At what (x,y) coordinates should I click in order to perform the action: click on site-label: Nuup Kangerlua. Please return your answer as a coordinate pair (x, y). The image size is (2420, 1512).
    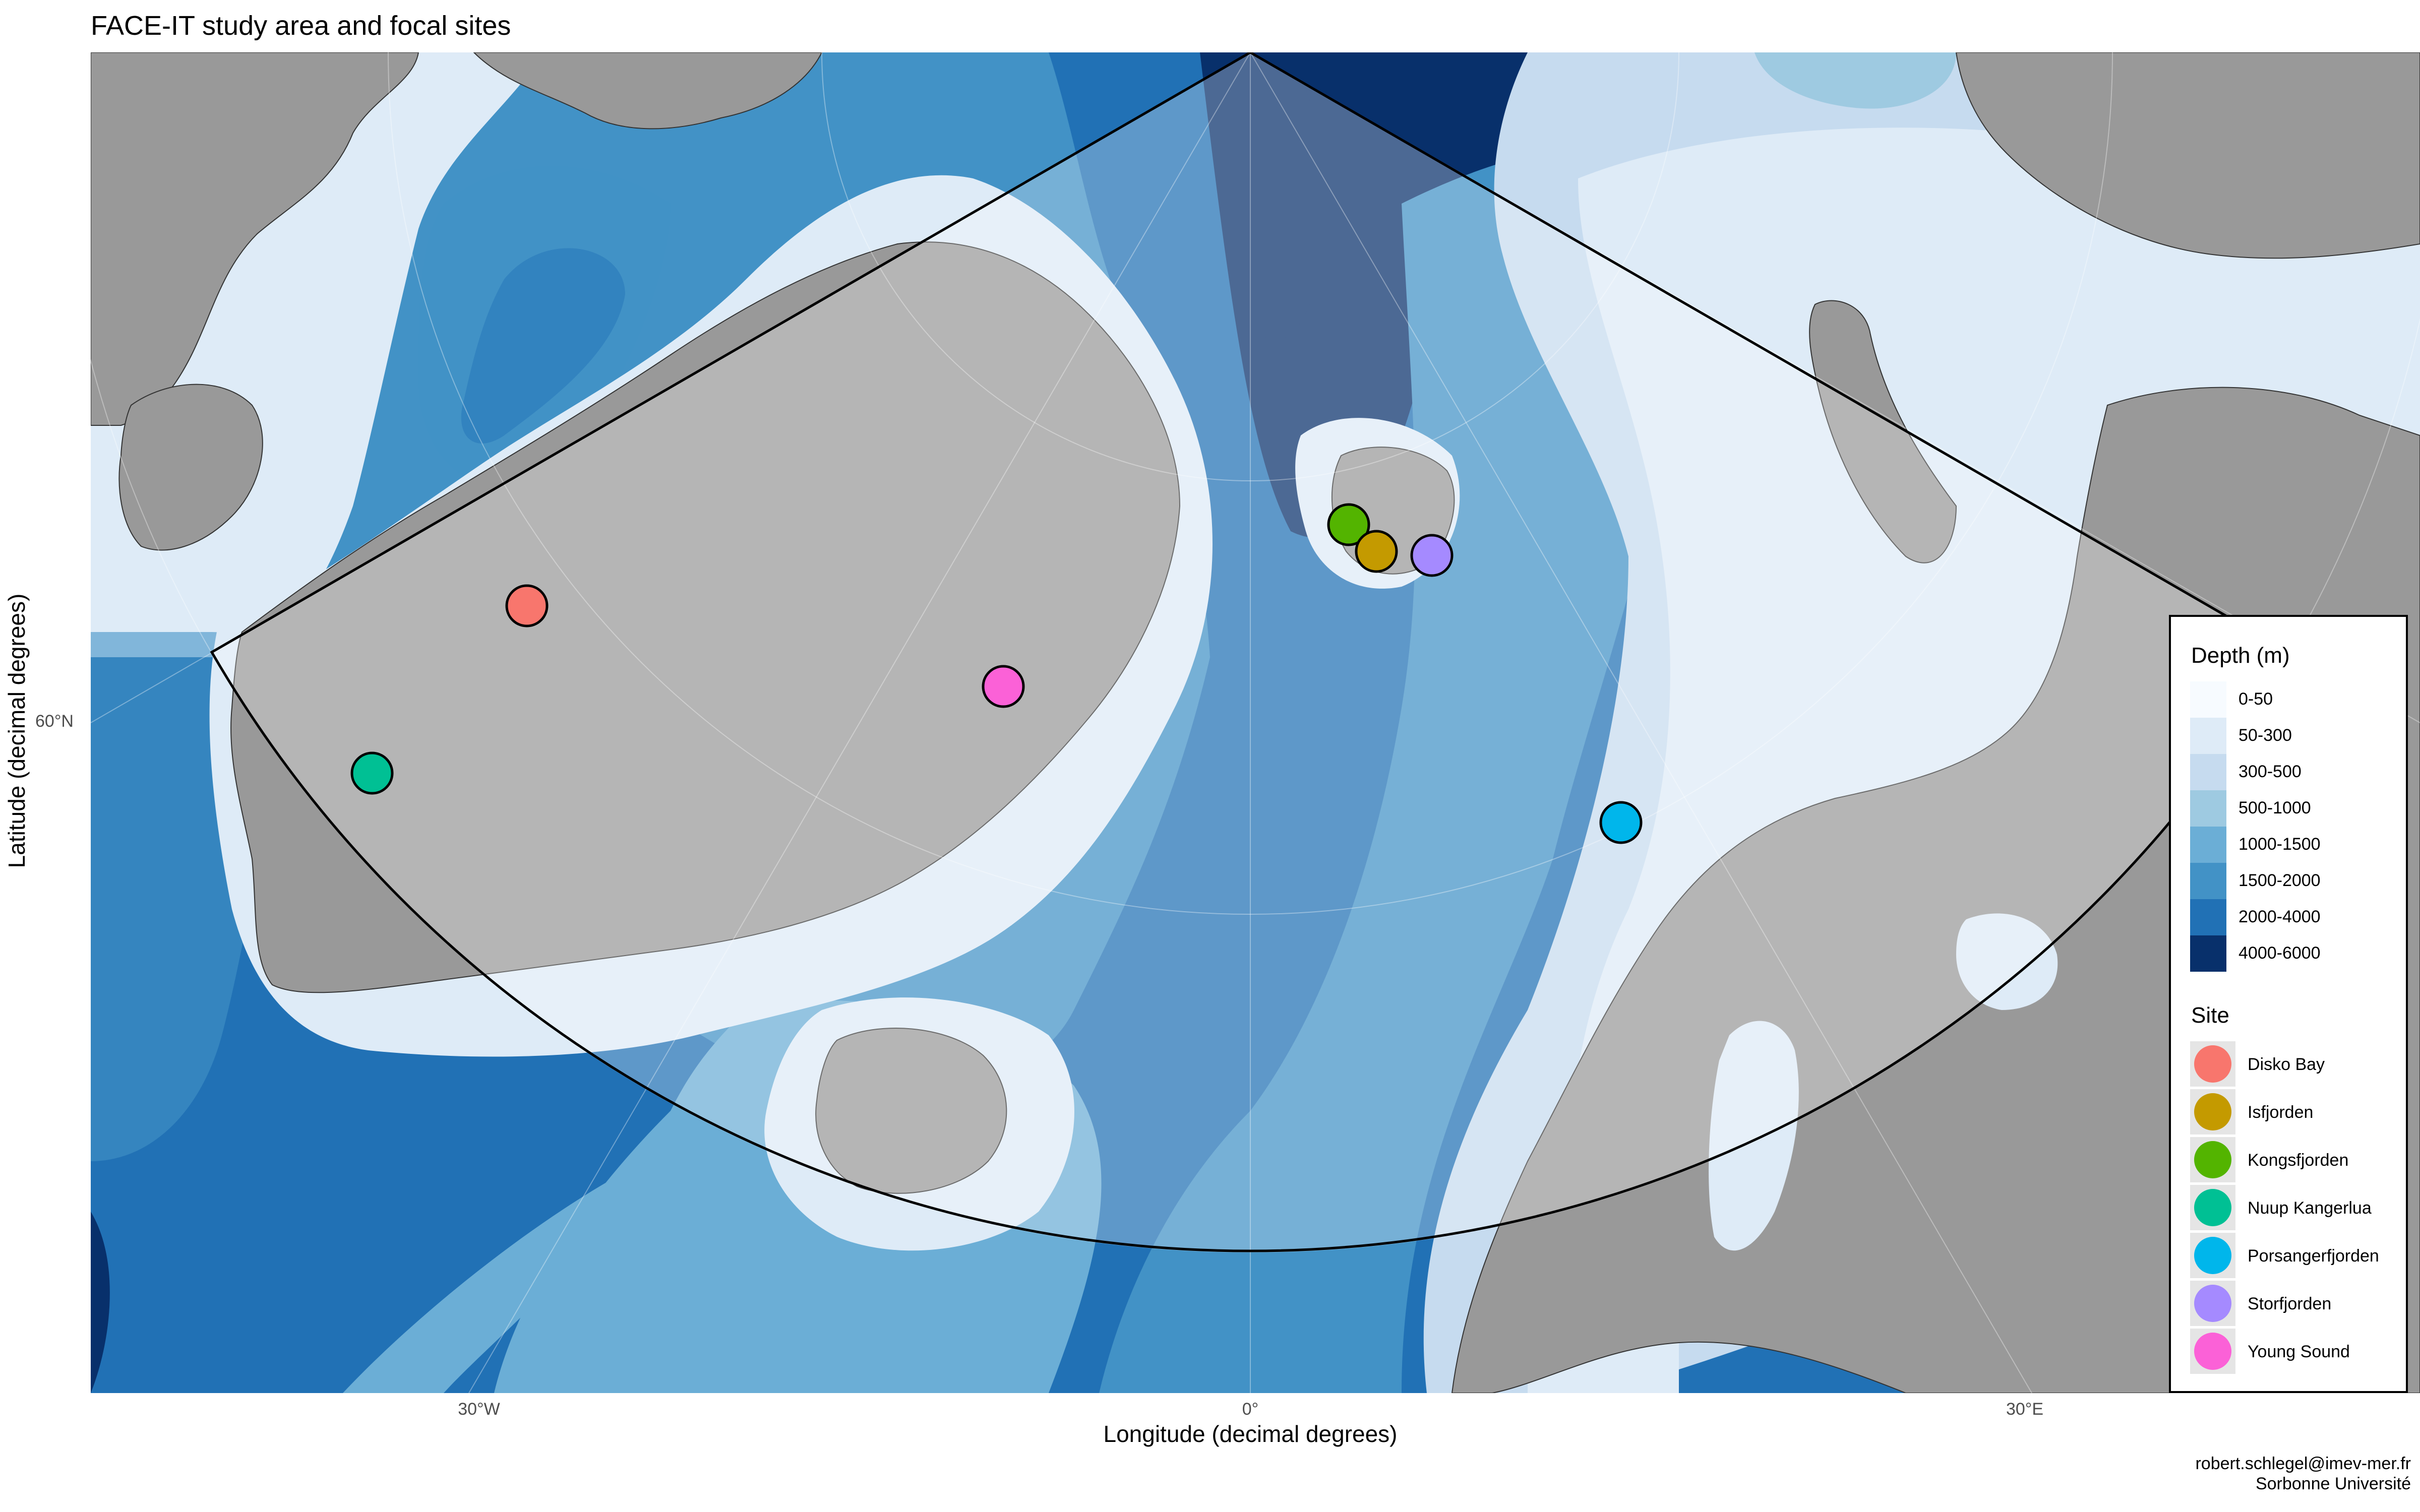
    Looking at the image, I should click on (2310, 1208).